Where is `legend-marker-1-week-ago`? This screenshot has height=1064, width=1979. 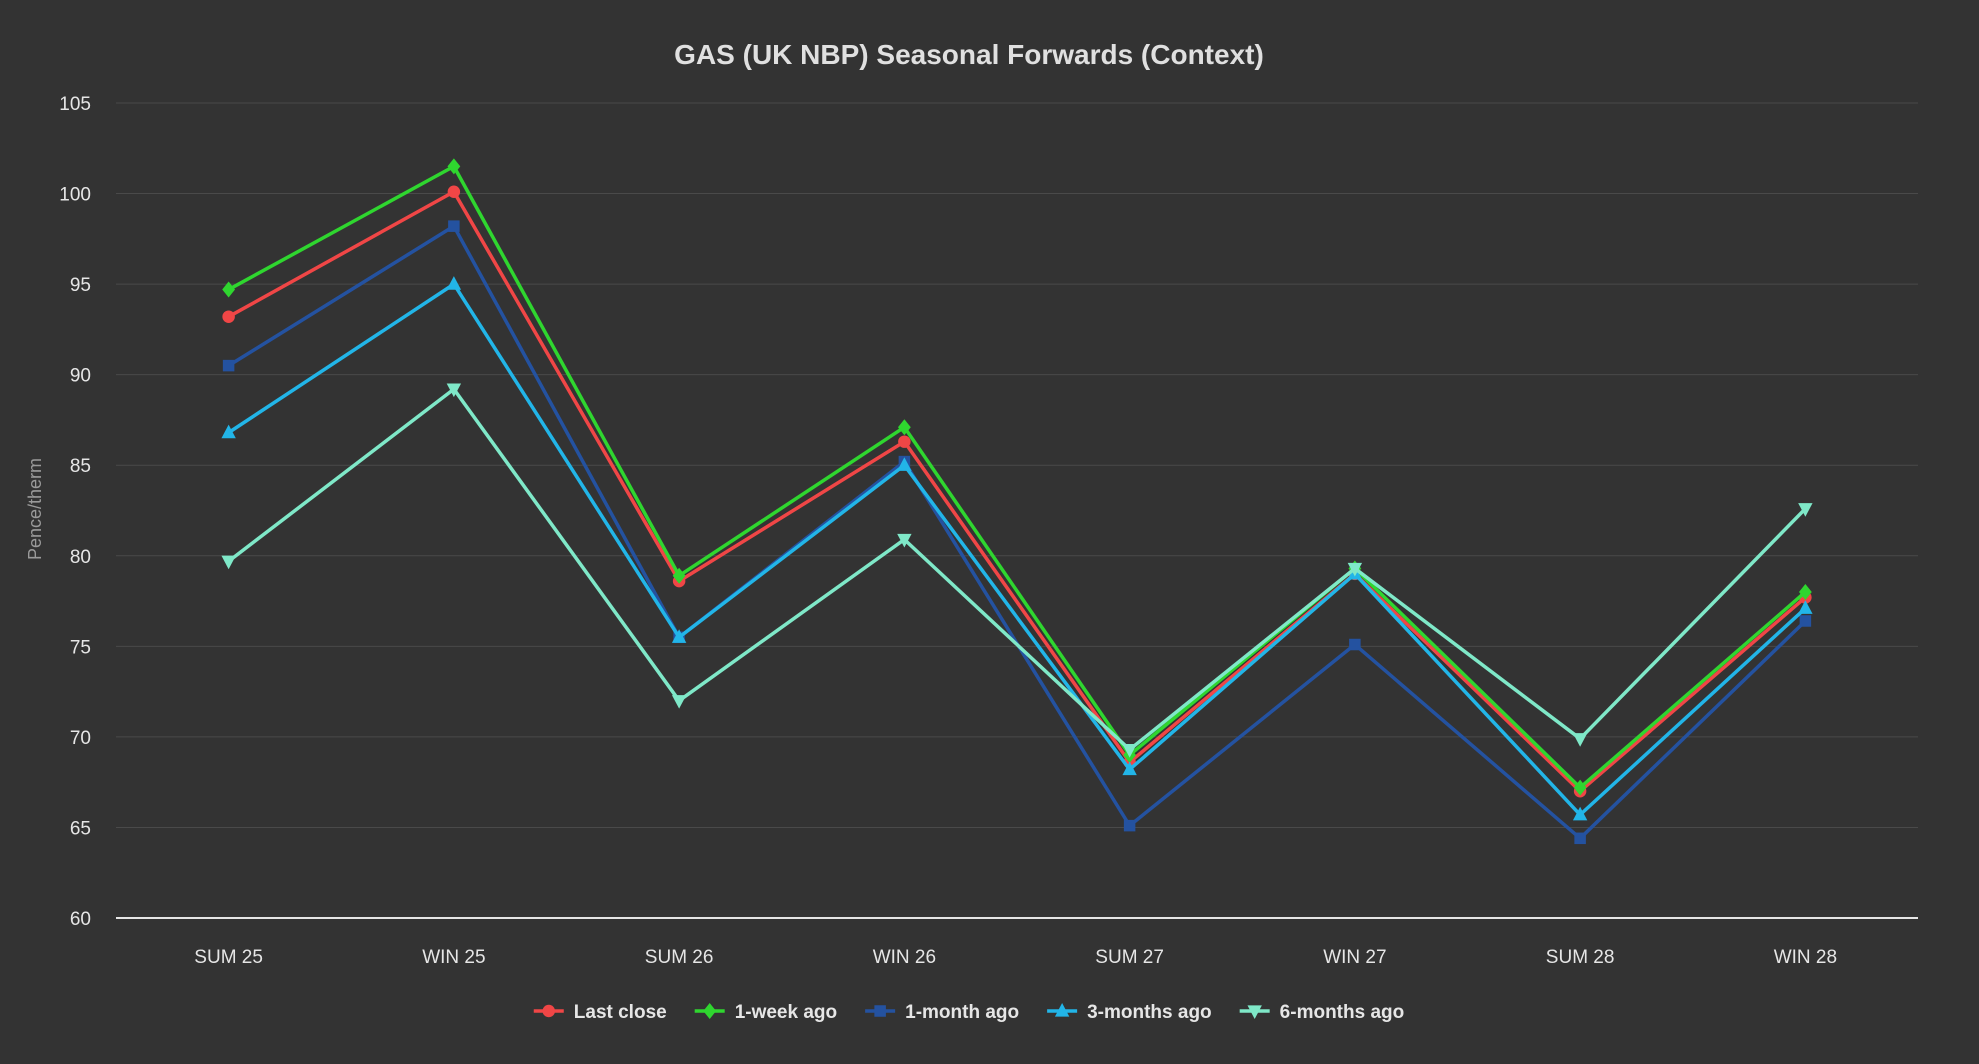
legend-marker-1-week-ago is located at coordinates (710, 1011).